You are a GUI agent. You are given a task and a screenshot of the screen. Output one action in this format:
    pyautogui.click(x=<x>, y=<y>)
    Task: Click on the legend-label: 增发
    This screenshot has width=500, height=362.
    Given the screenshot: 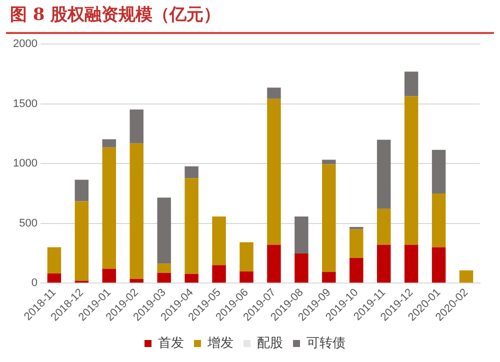 What is the action you would take?
    pyautogui.click(x=220, y=343)
    